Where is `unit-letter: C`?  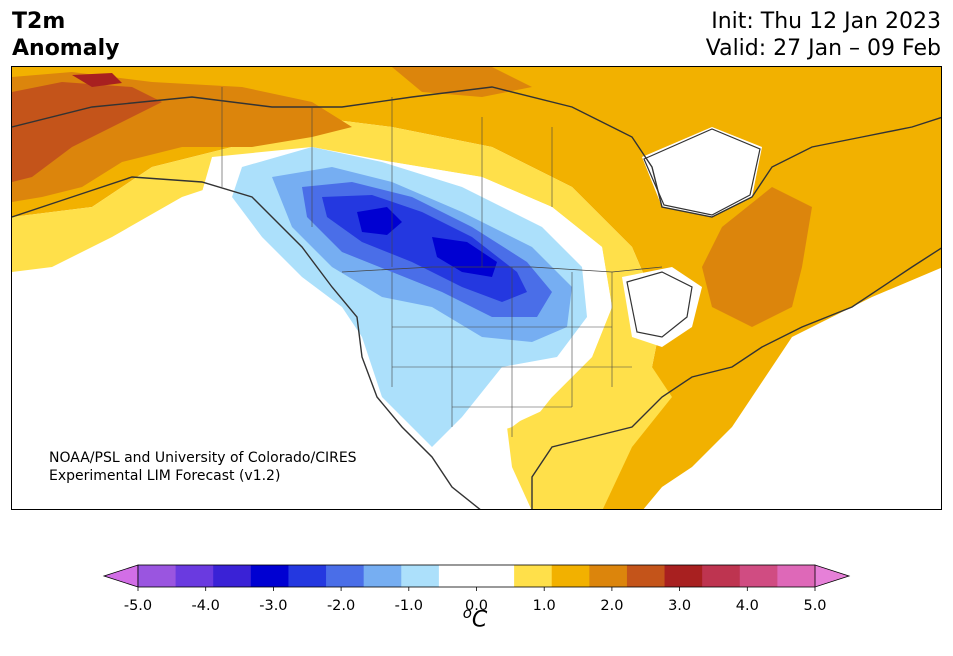
unit-letter: C is located at coordinates (479, 620).